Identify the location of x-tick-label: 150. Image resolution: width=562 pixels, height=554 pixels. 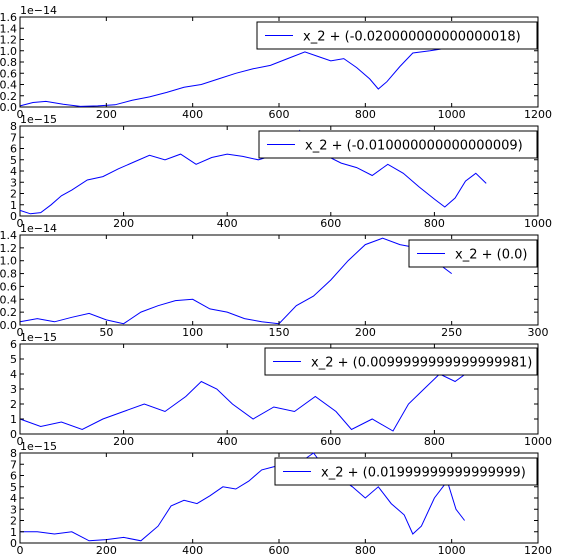
(279, 332).